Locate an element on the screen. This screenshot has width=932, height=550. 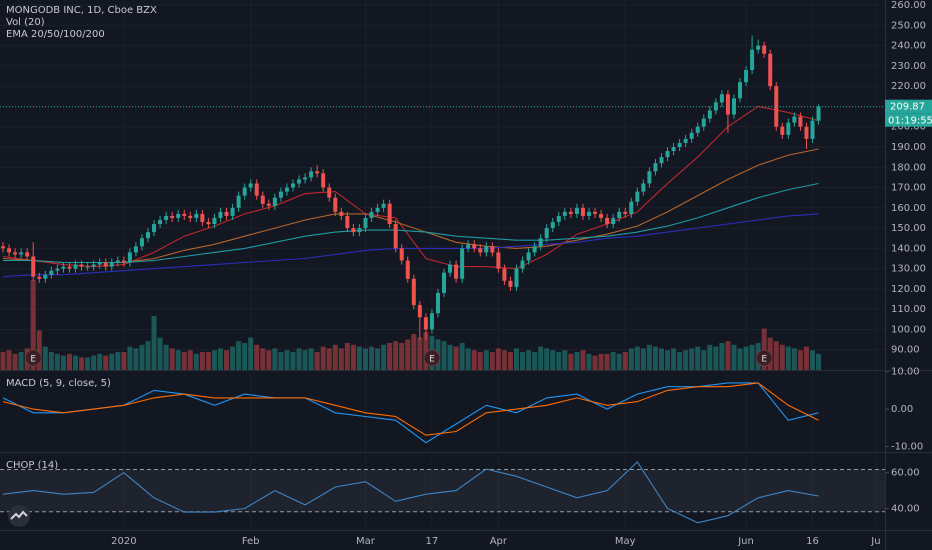
y-tick-label: 100.00 is located at coordinates (908, 329).